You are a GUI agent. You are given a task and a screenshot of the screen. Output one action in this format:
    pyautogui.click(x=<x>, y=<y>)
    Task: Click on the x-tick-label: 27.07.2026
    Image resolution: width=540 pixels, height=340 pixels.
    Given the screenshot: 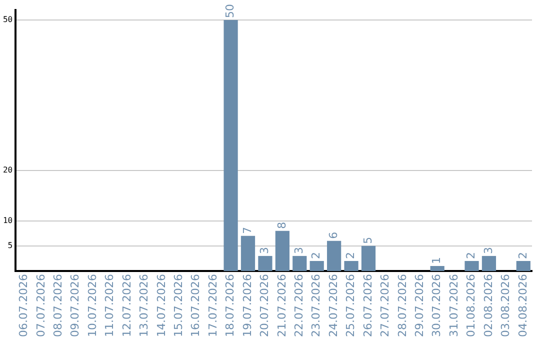 What is the action you would take?
    pyautogui.click(x=385, y=306)
    